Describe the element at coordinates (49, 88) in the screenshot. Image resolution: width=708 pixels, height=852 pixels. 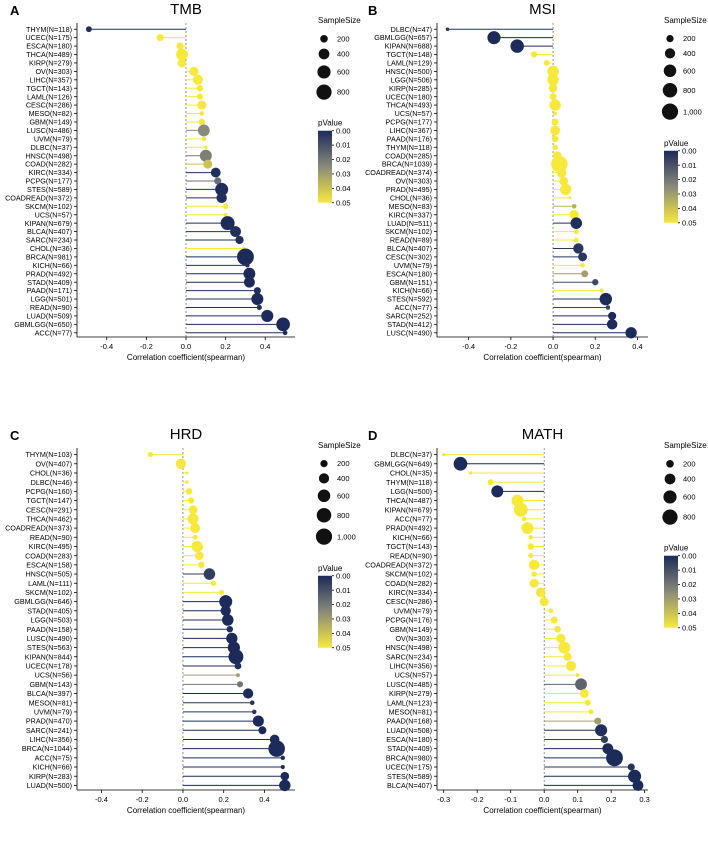
I see `y-tick-label: TGCT(N=143)` at that location.